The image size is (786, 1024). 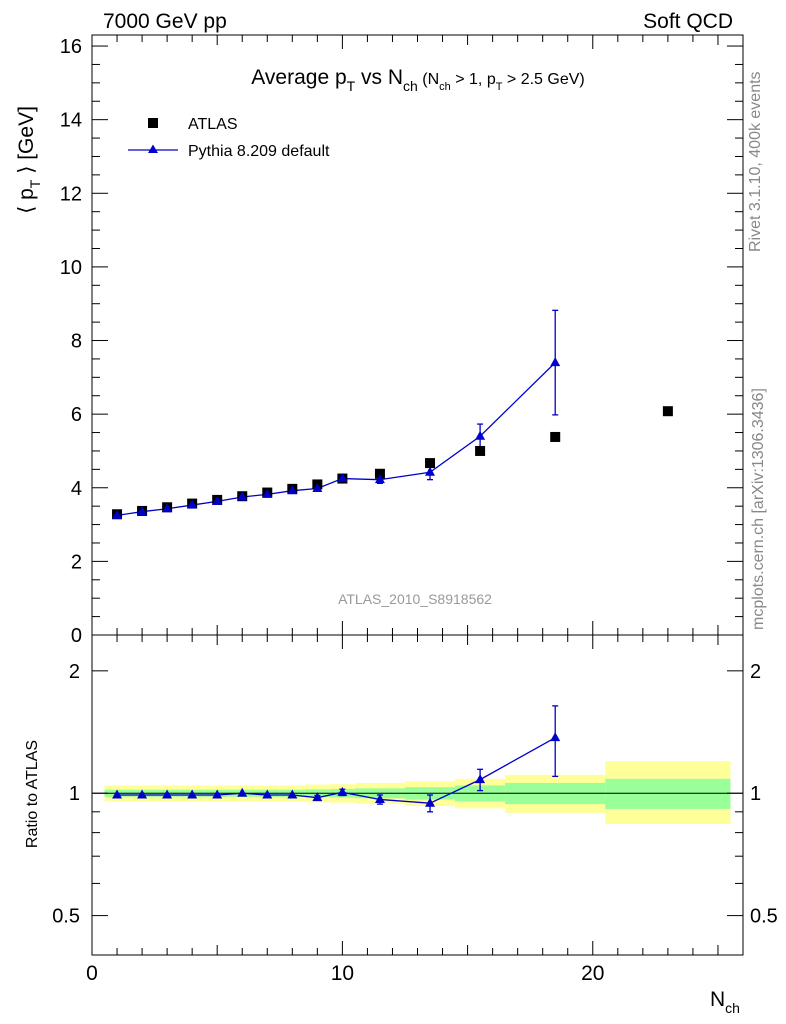 I want to click on ratio-y-tick-label-left: 2, so click(x=74, y=672).